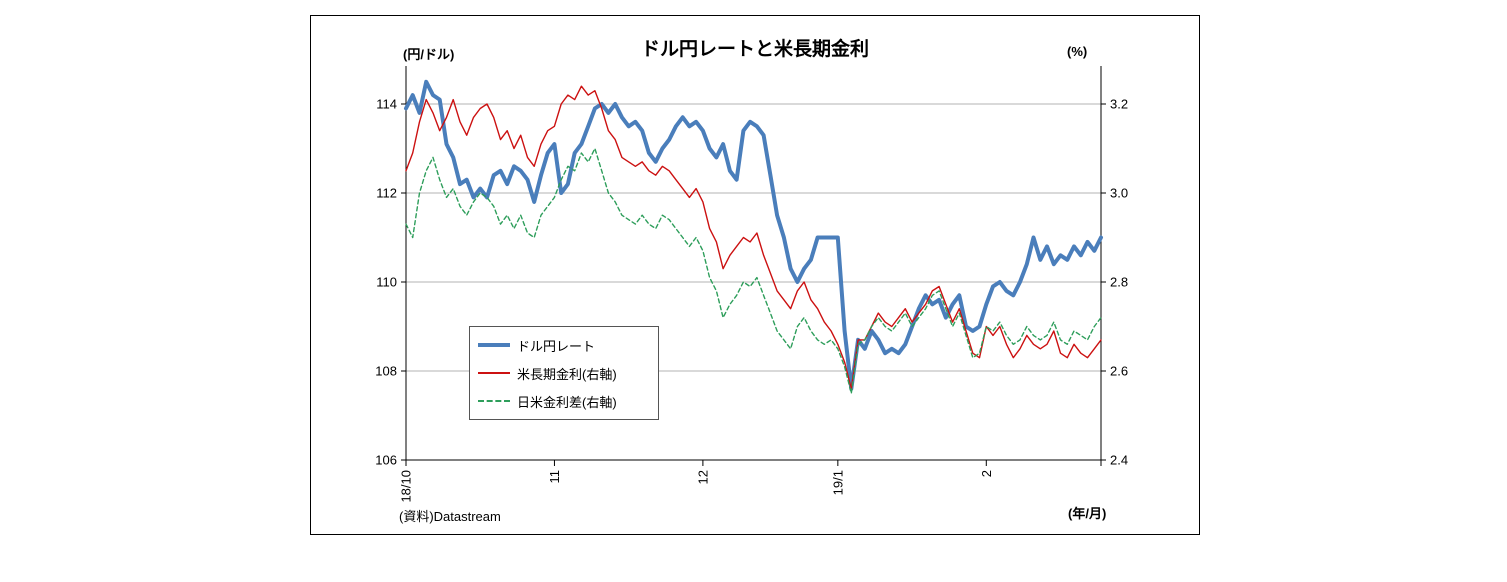 The height and width of the screenshot is (582, 1507). I want to click on legend-line-rate-differential-icon, so click(494, 401).